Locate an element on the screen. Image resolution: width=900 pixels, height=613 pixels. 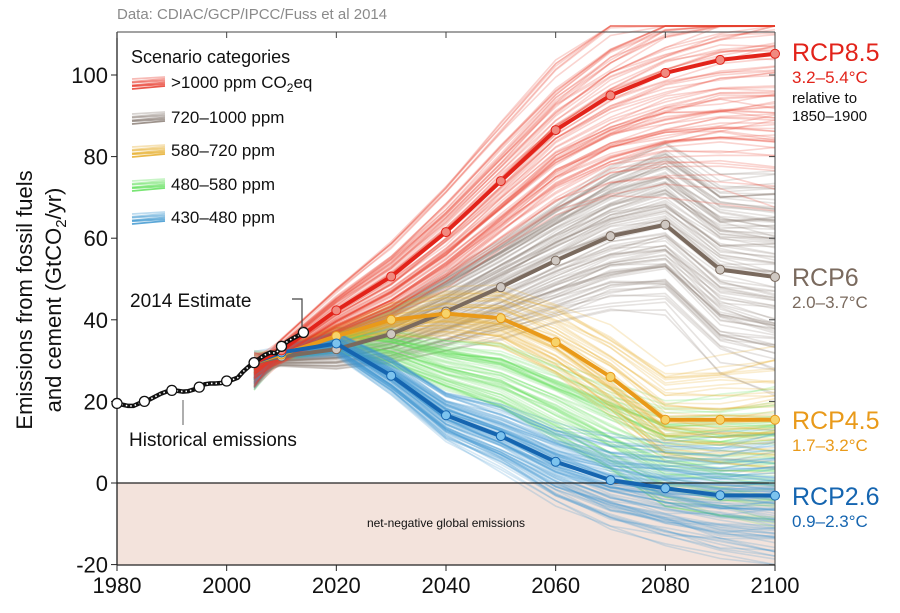
legend-item: >1000 ppm CO2eq is located at coordinates (221, 84).